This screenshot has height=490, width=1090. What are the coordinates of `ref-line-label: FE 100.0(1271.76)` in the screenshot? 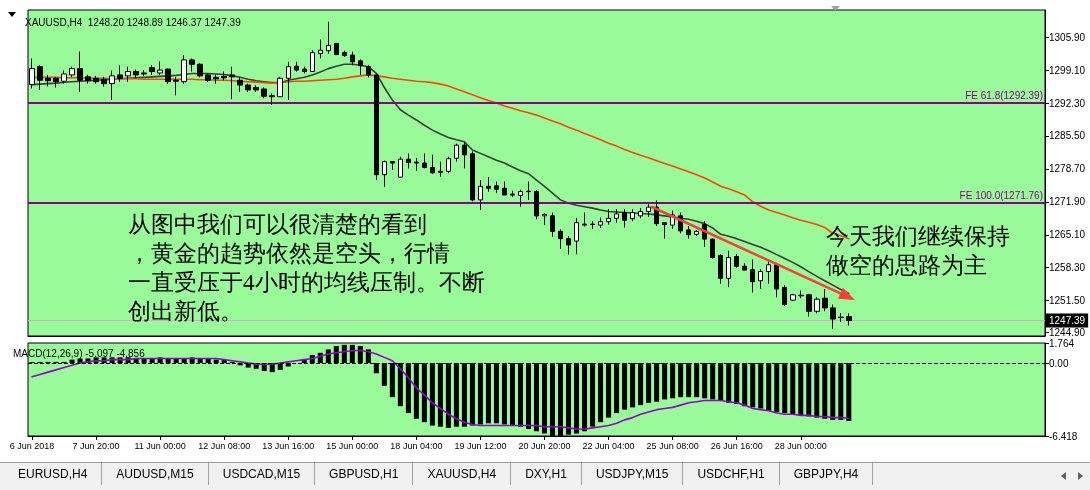 It's located at (1001, 195).